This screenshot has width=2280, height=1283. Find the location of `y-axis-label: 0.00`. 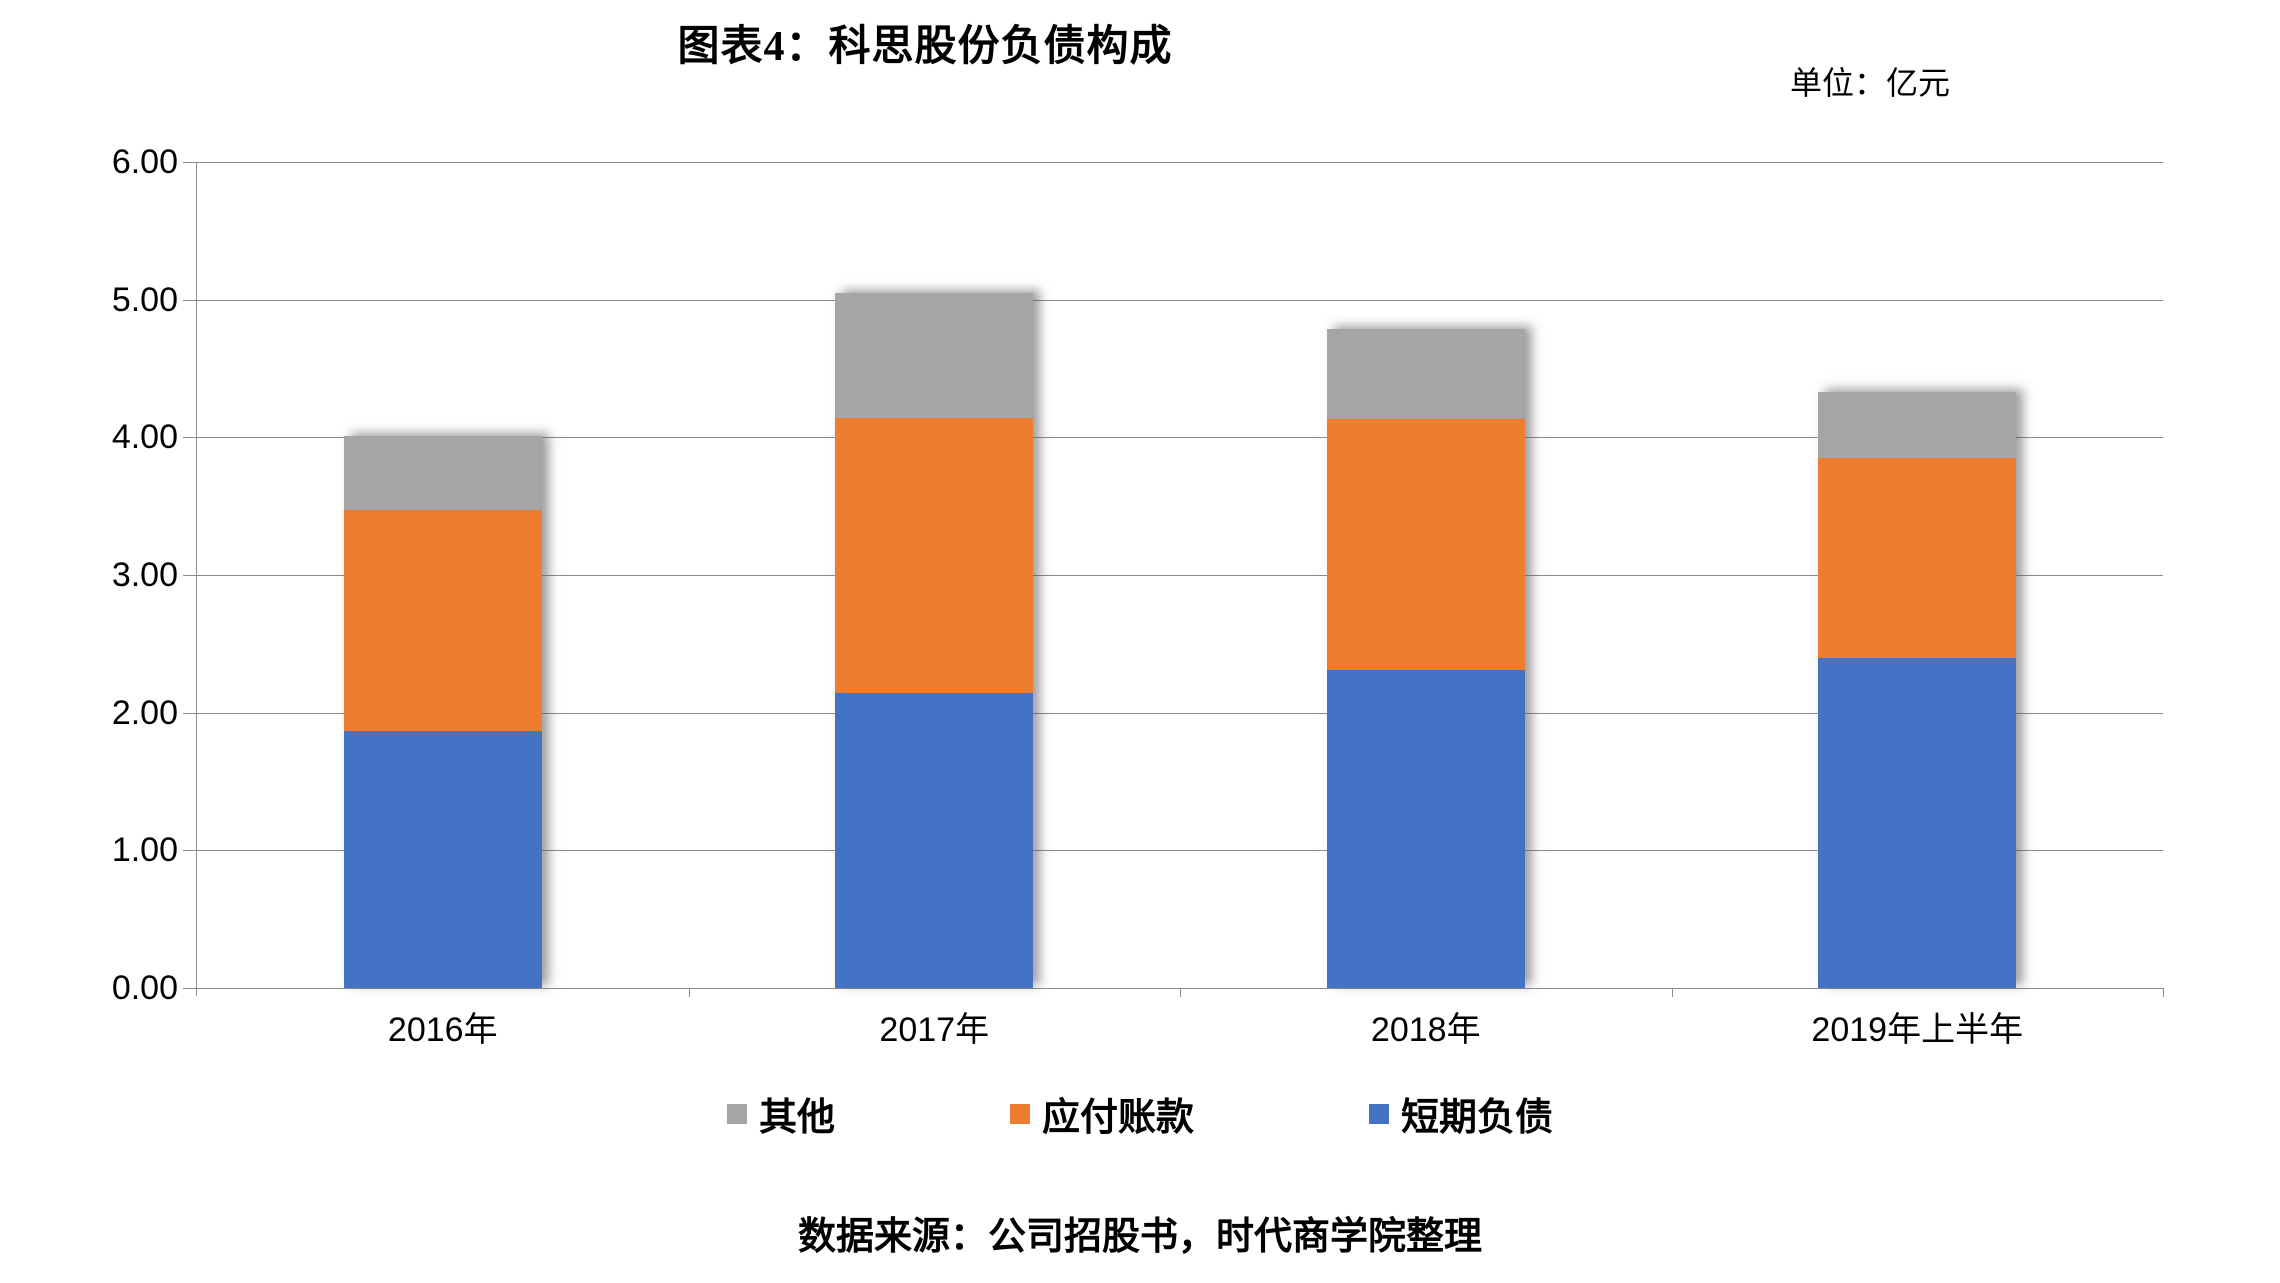

y-axis-label: 0.00 is located at coordinates (144, 988).